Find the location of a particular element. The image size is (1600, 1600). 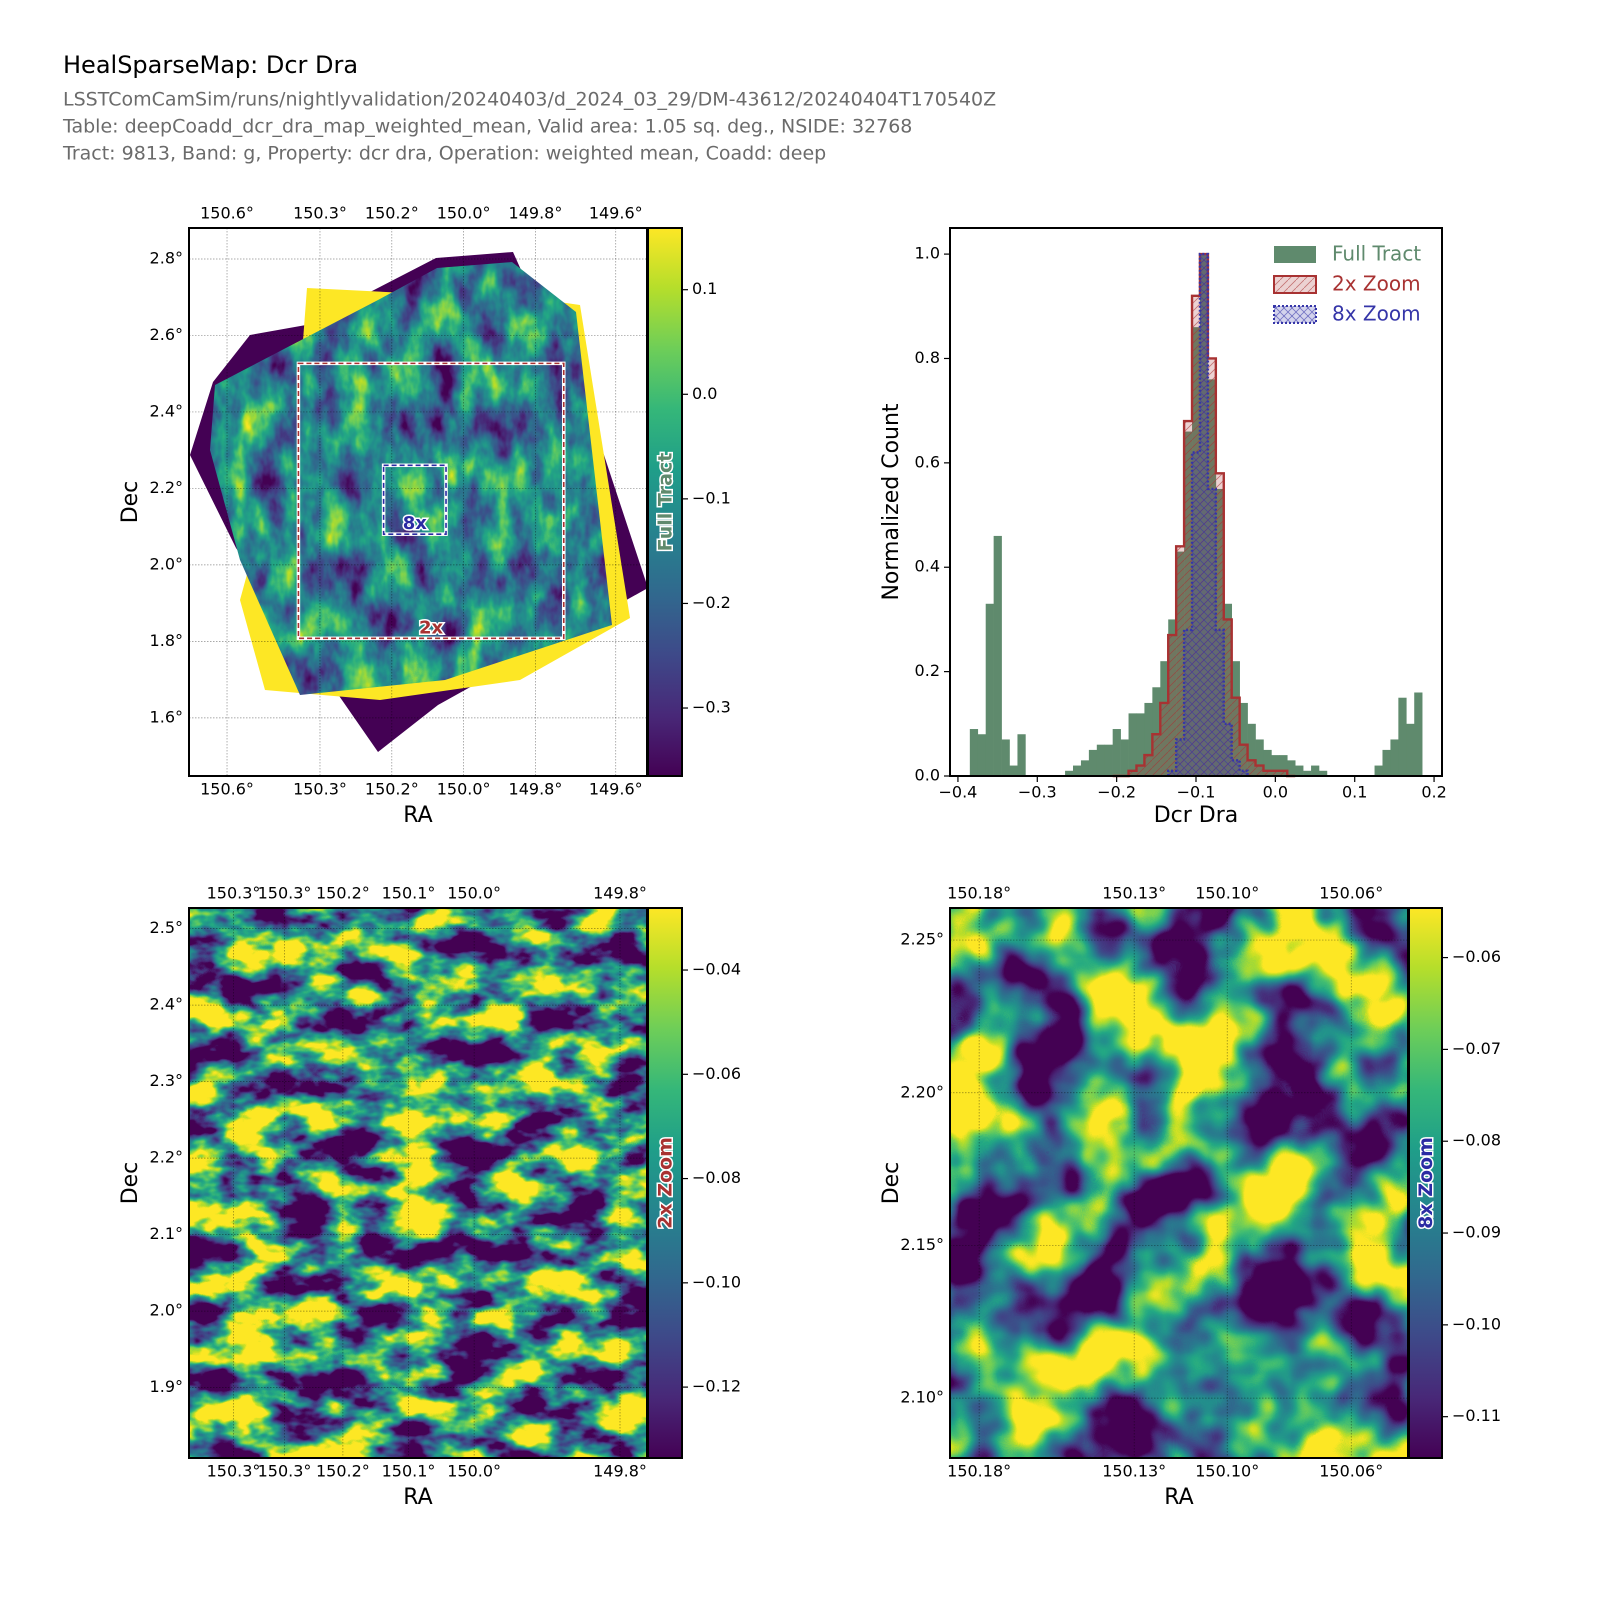

colorbar-tick-label: −0.06 is located at coordinates (1476, 956).